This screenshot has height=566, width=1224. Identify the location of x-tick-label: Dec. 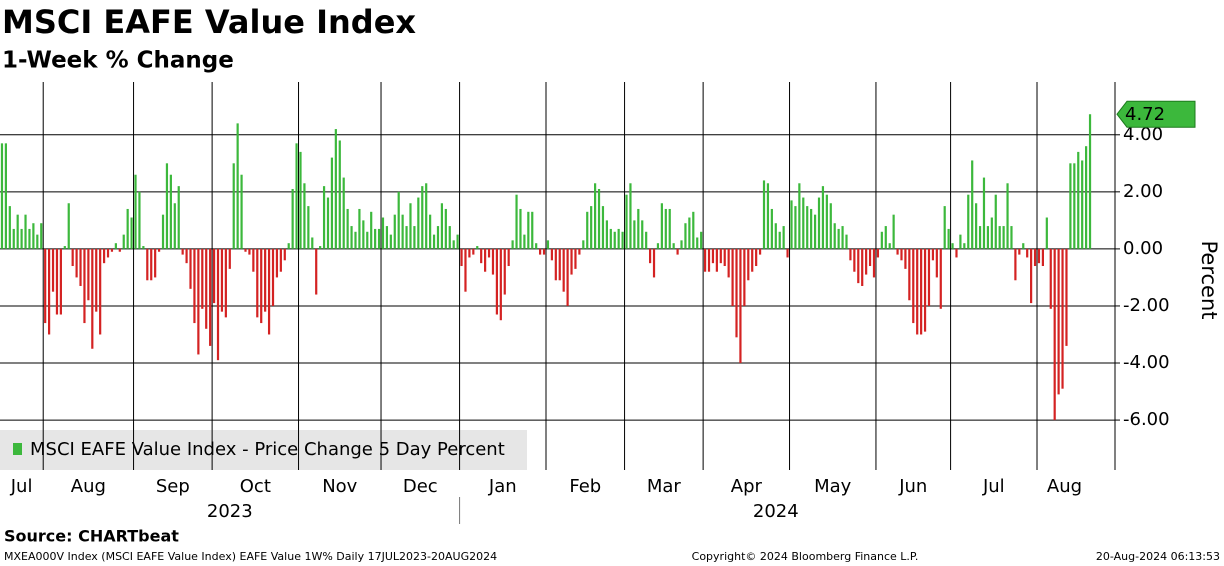
(420, 486).